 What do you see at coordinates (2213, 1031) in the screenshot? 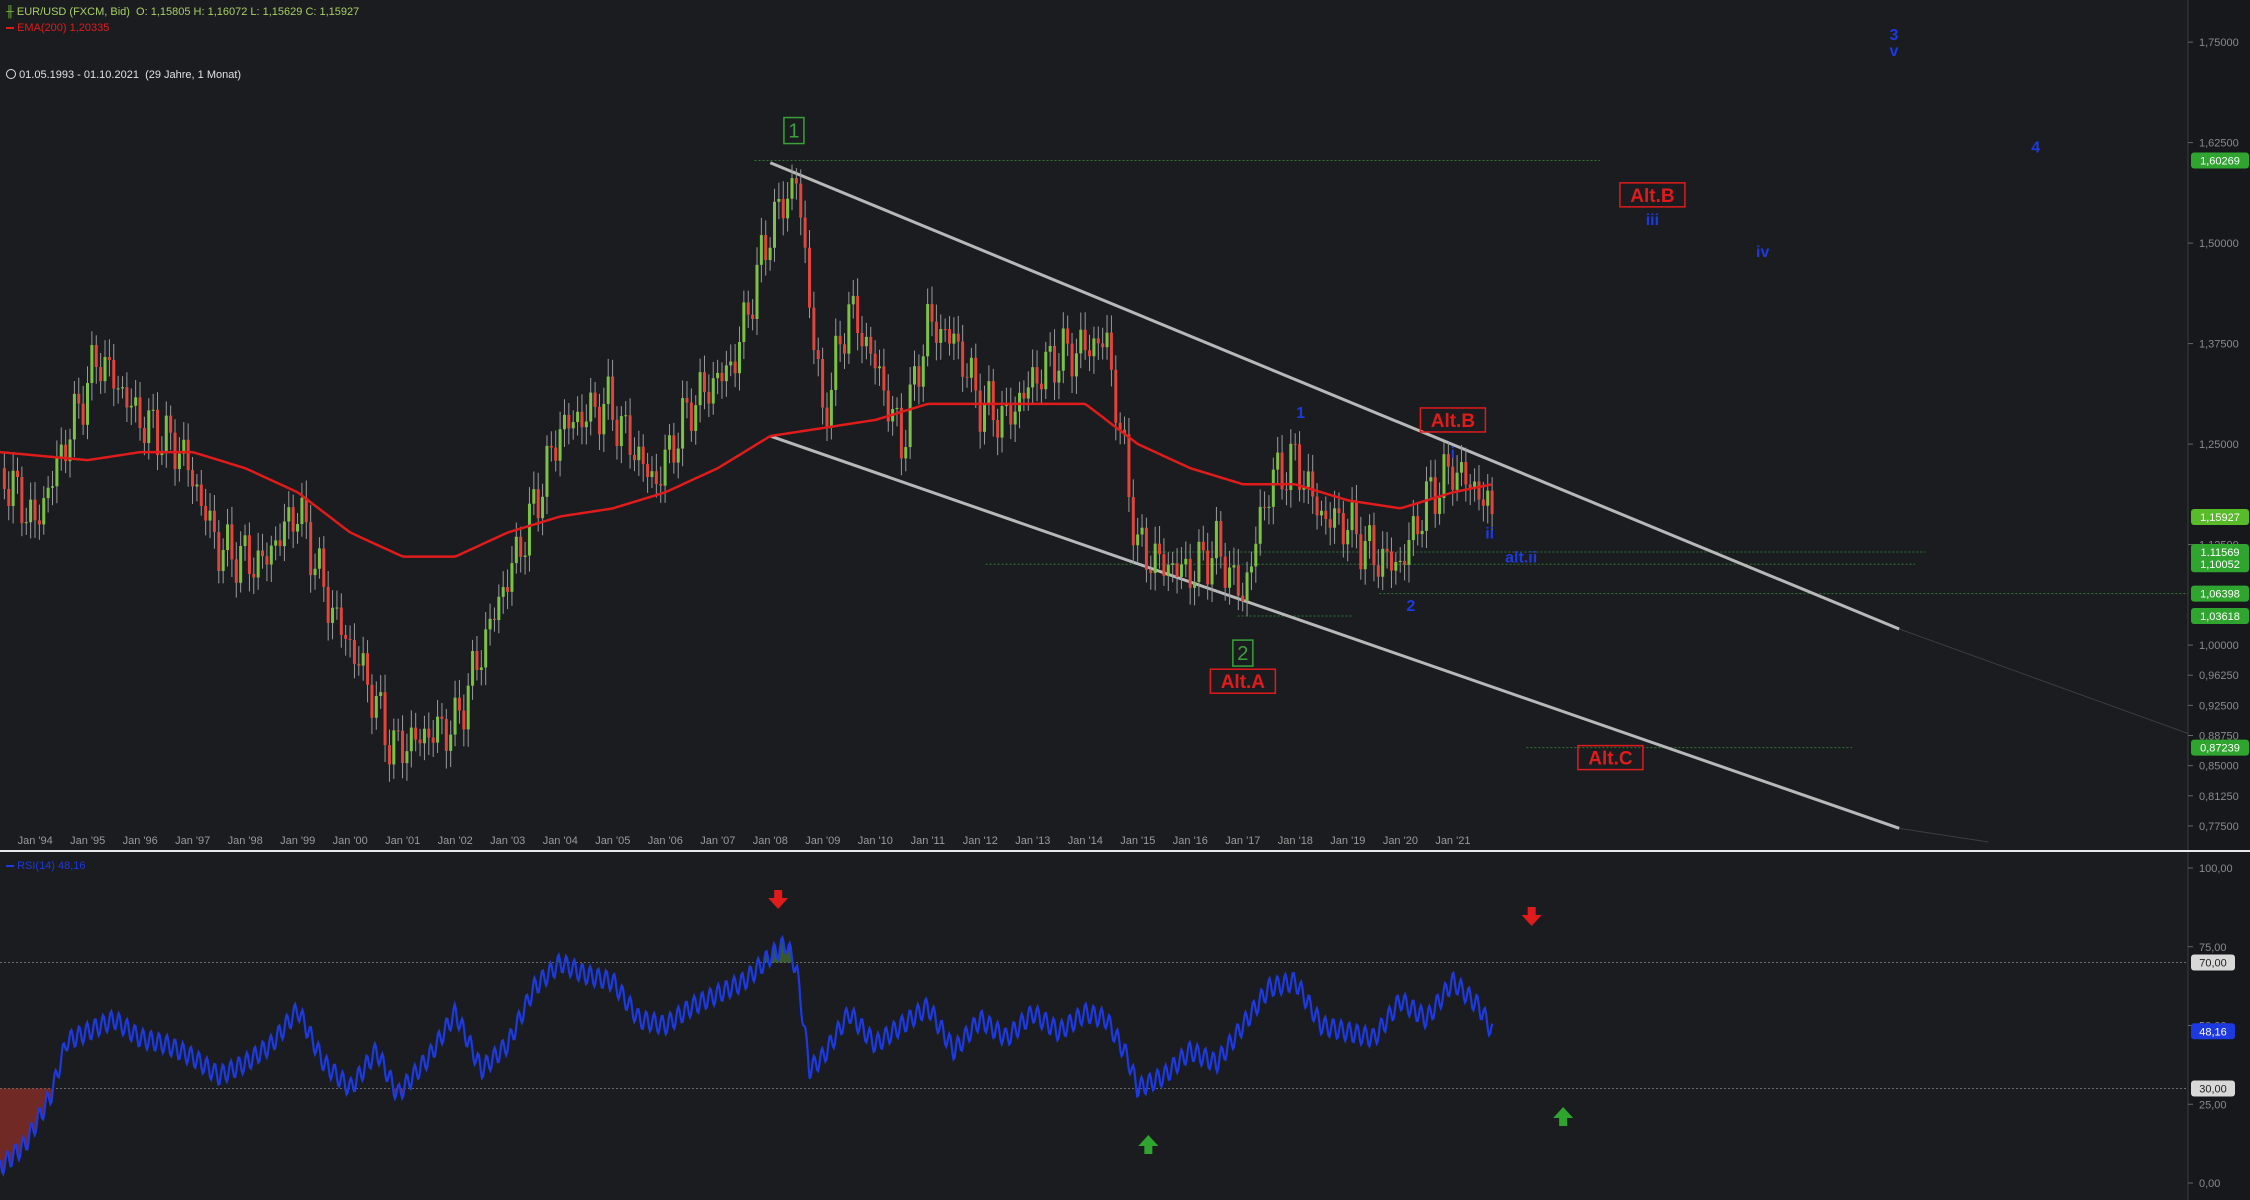
I see `rsi-current-badge` at bounding box center [2213, 1031].